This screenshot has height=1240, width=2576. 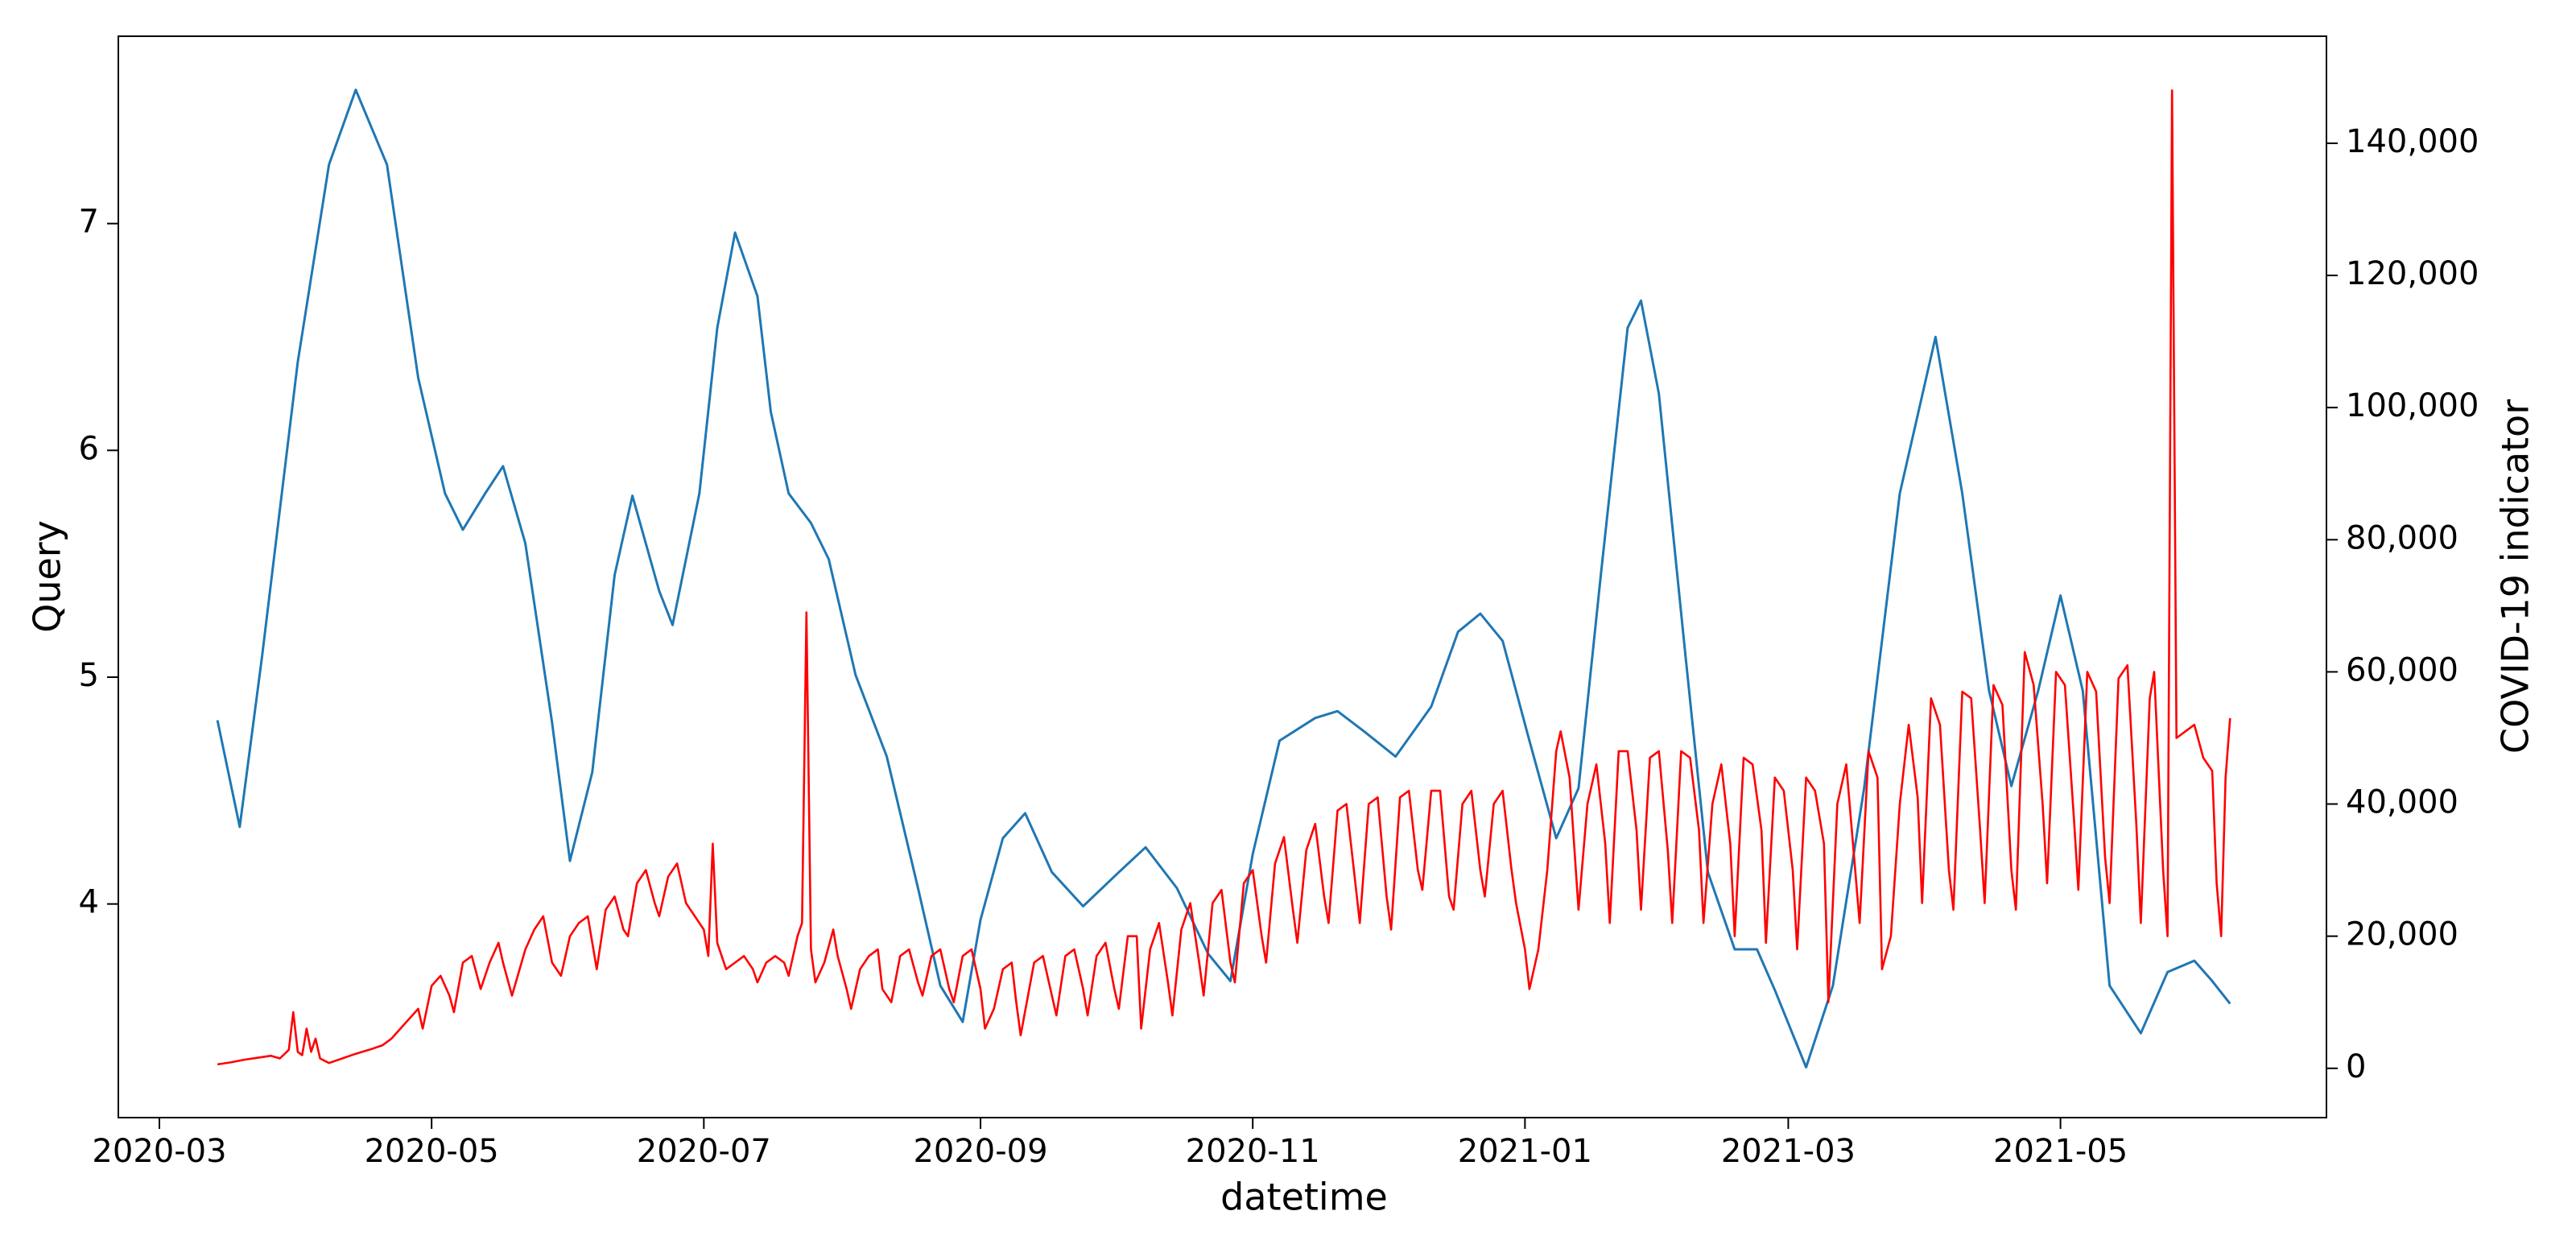 I want to click on y2-tick-label: 0, so click(x=2356, y=1066).